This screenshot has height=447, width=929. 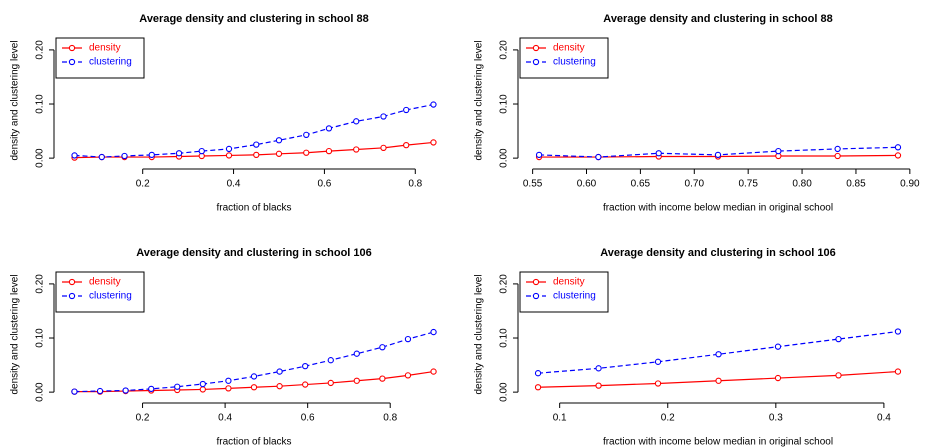 What do you see at coordinates (776, 418) in the screenshot?
I see `x-tick-label: 0.3` at bounding box center [776, 418].